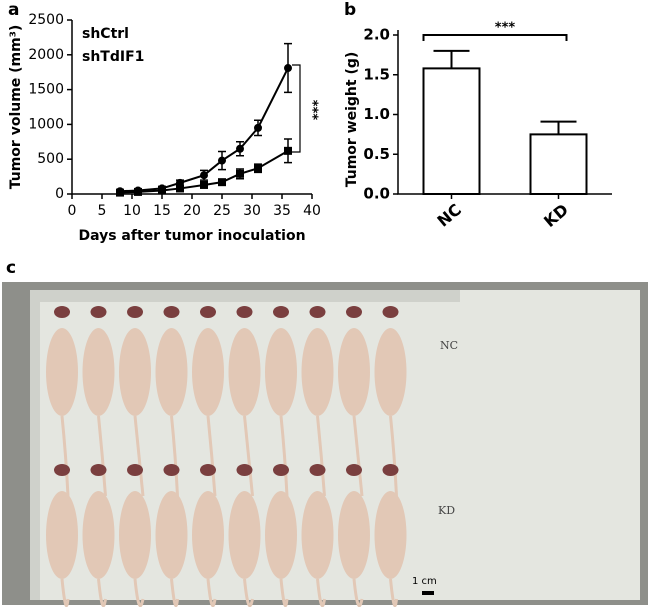 The height and width of the screenshot is (607, 650). What do you see at coordinates (46, 55) in the screenshot?
I see `y-tick-label: 2000` at bounding box center [46, 55].